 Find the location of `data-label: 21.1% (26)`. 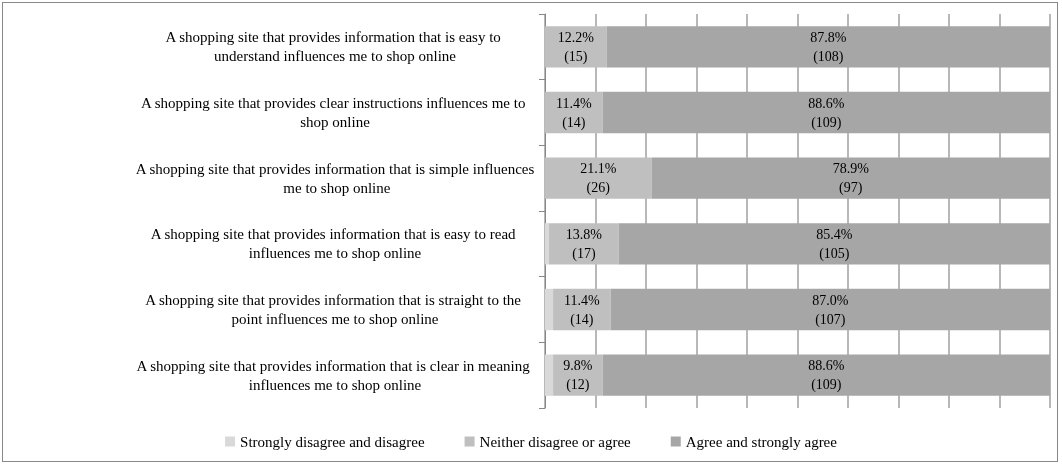

data-label: 21.1% (26) is located at coordinates (598, 179).